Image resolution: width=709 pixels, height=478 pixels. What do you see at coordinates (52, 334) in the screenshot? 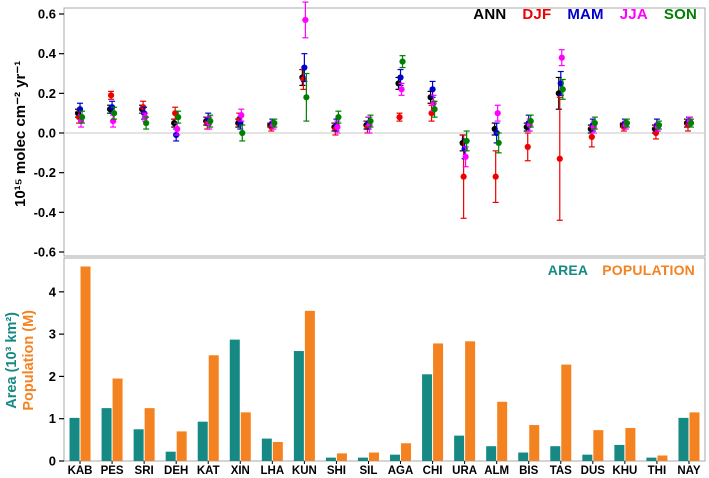
I see `bars-y-tick-label: 3` at bounding box center [52, 334].